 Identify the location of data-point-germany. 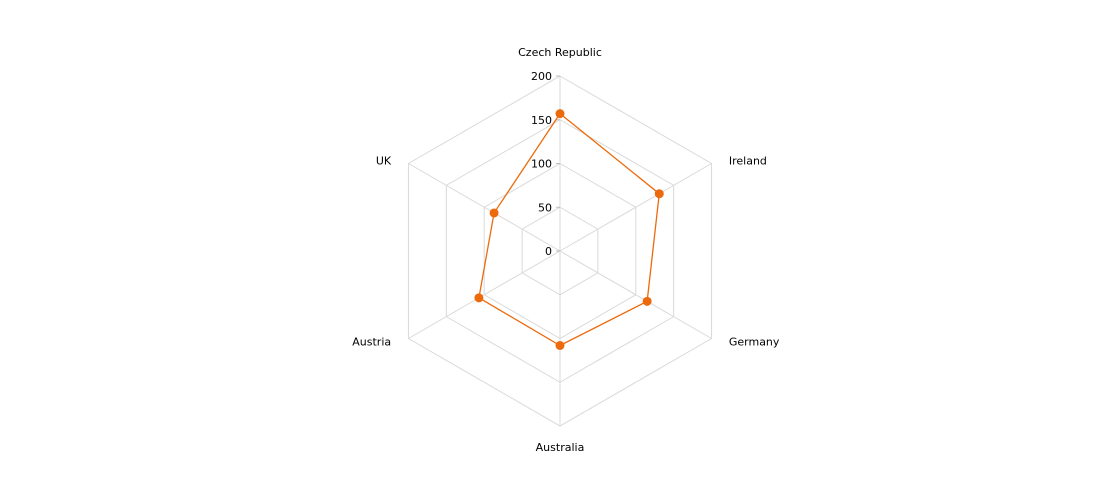
(647, 301).